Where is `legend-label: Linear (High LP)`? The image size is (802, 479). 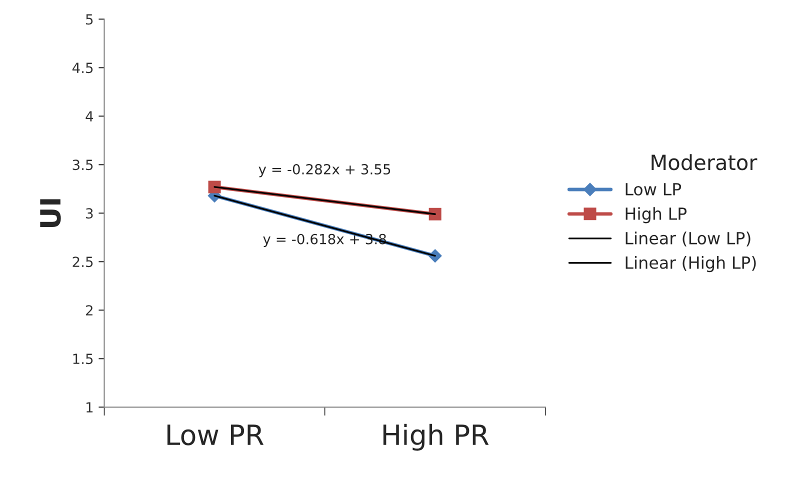
legend-label: Linear (High LP) is located at coordinates (691, 264).